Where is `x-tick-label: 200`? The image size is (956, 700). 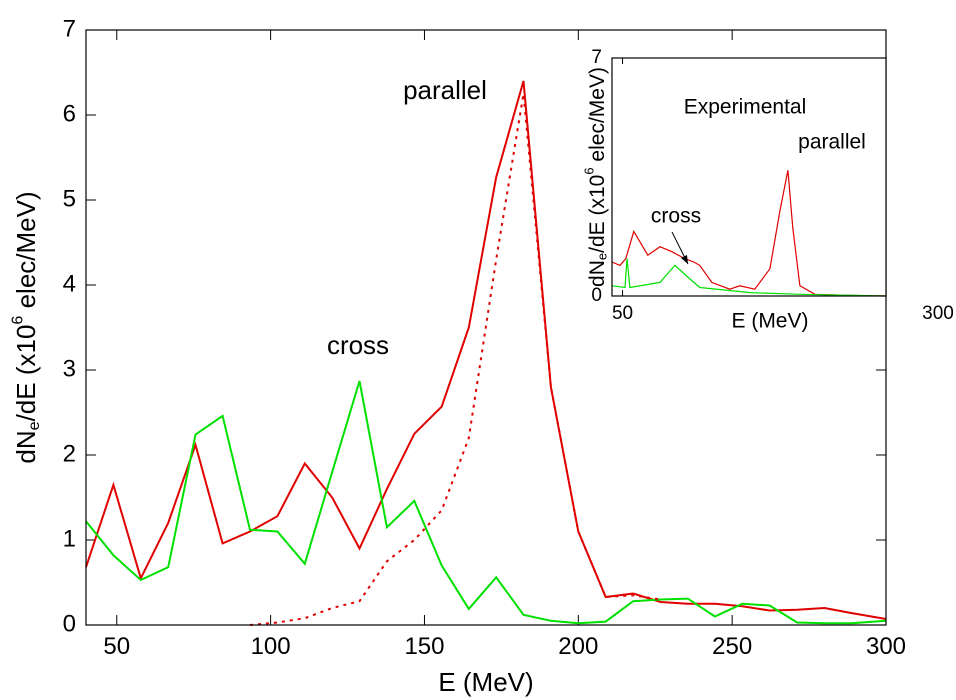
x-tick-label: 200 is located at coordinates (578, 646).